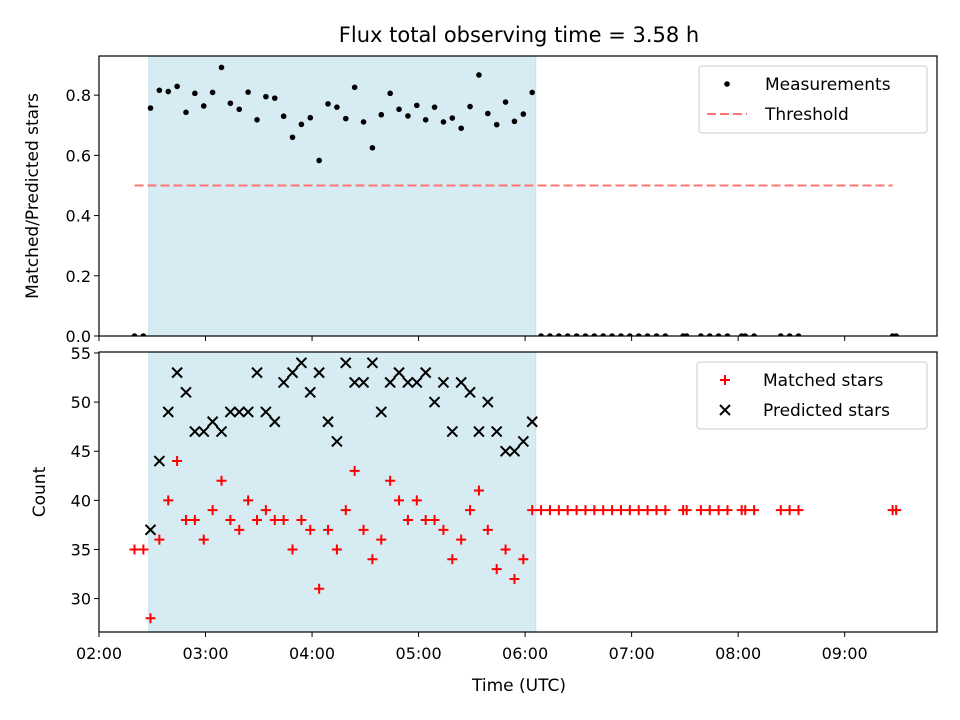 The height and width of the screenshot is (720, 960). What do you see at coordinates (81, 451) in the screenshot?
I see `y-tick-label: 45` at bounding box center [81, 451].